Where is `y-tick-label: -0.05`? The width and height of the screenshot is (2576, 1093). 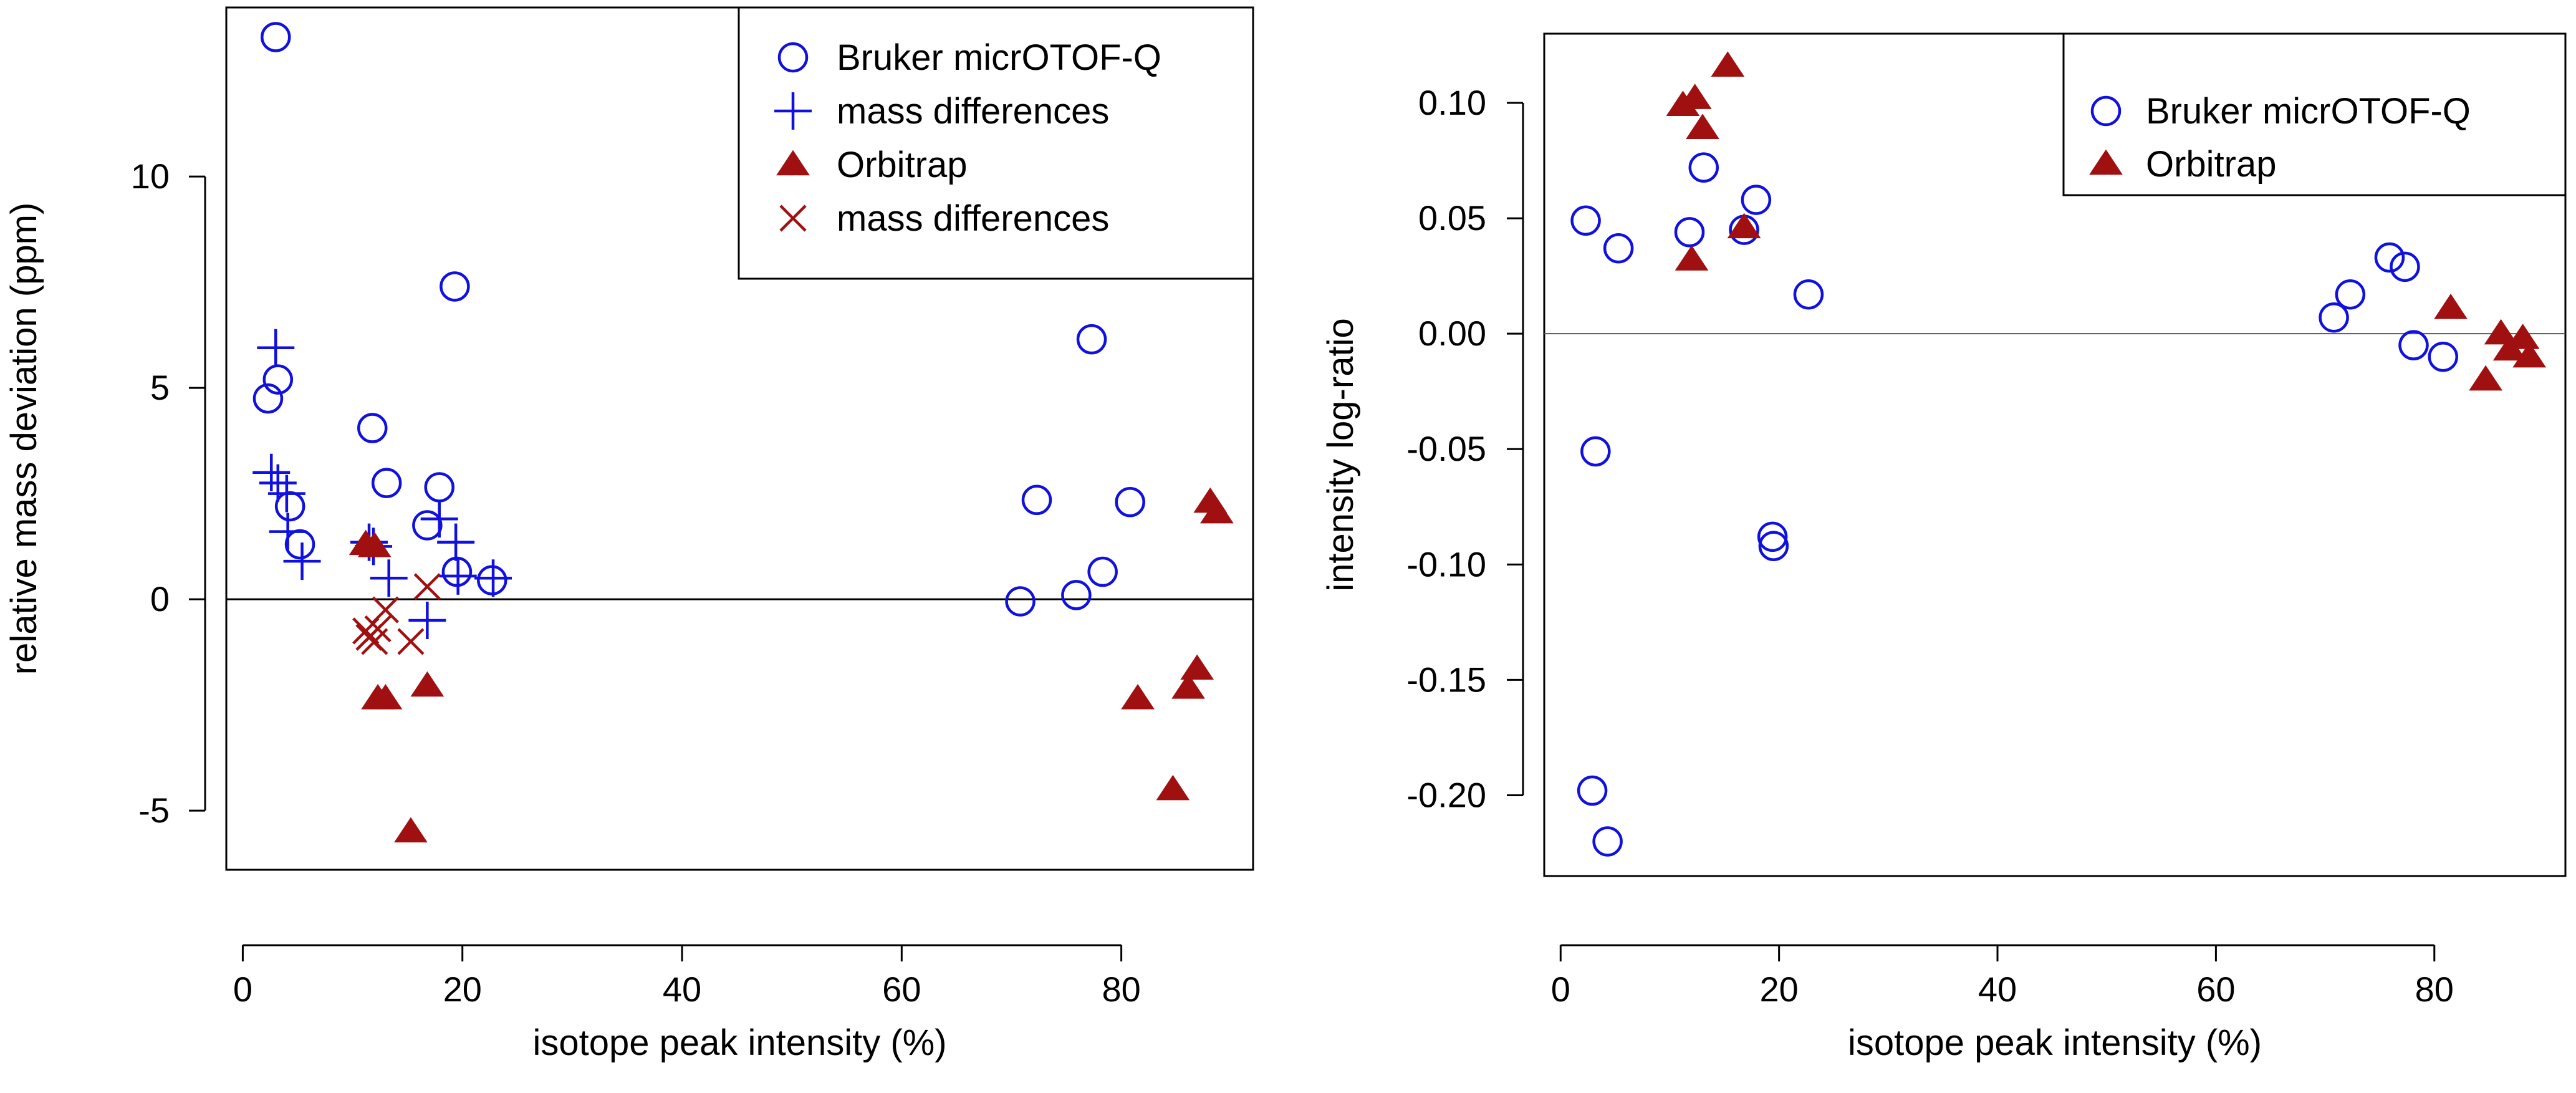 y-tick-label: -0.05 is located at coordinates (1446, 448).